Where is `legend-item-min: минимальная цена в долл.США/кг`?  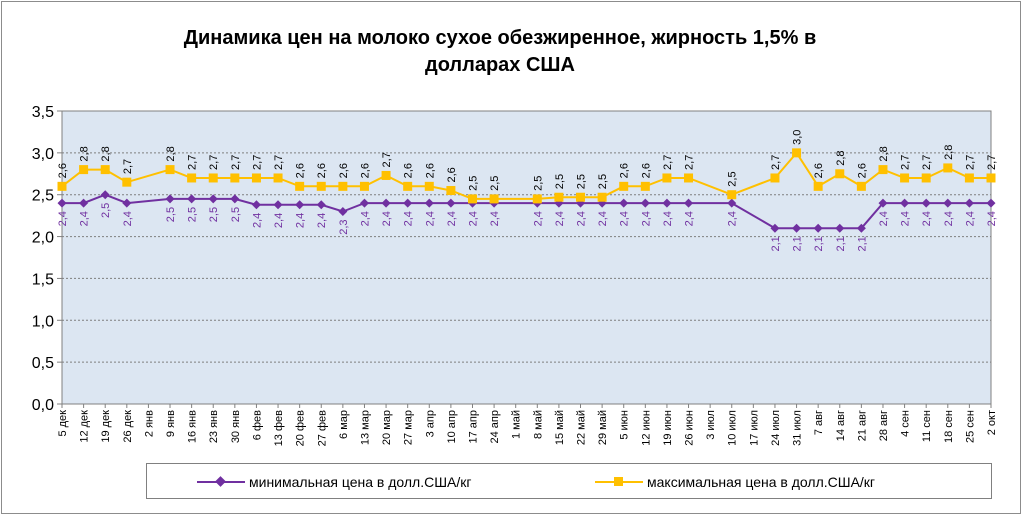
legend-item-min: минимальная цена в долл.США/кг is located at coordinates (334, 482).